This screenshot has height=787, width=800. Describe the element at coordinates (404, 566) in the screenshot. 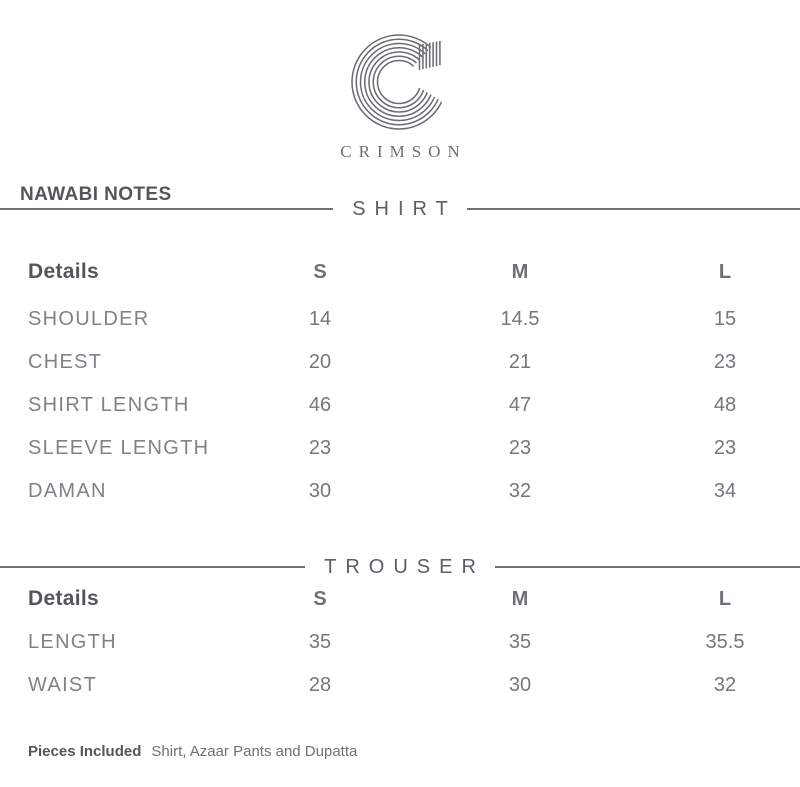

I see `trouser-section-title: TROUSER` at that location.